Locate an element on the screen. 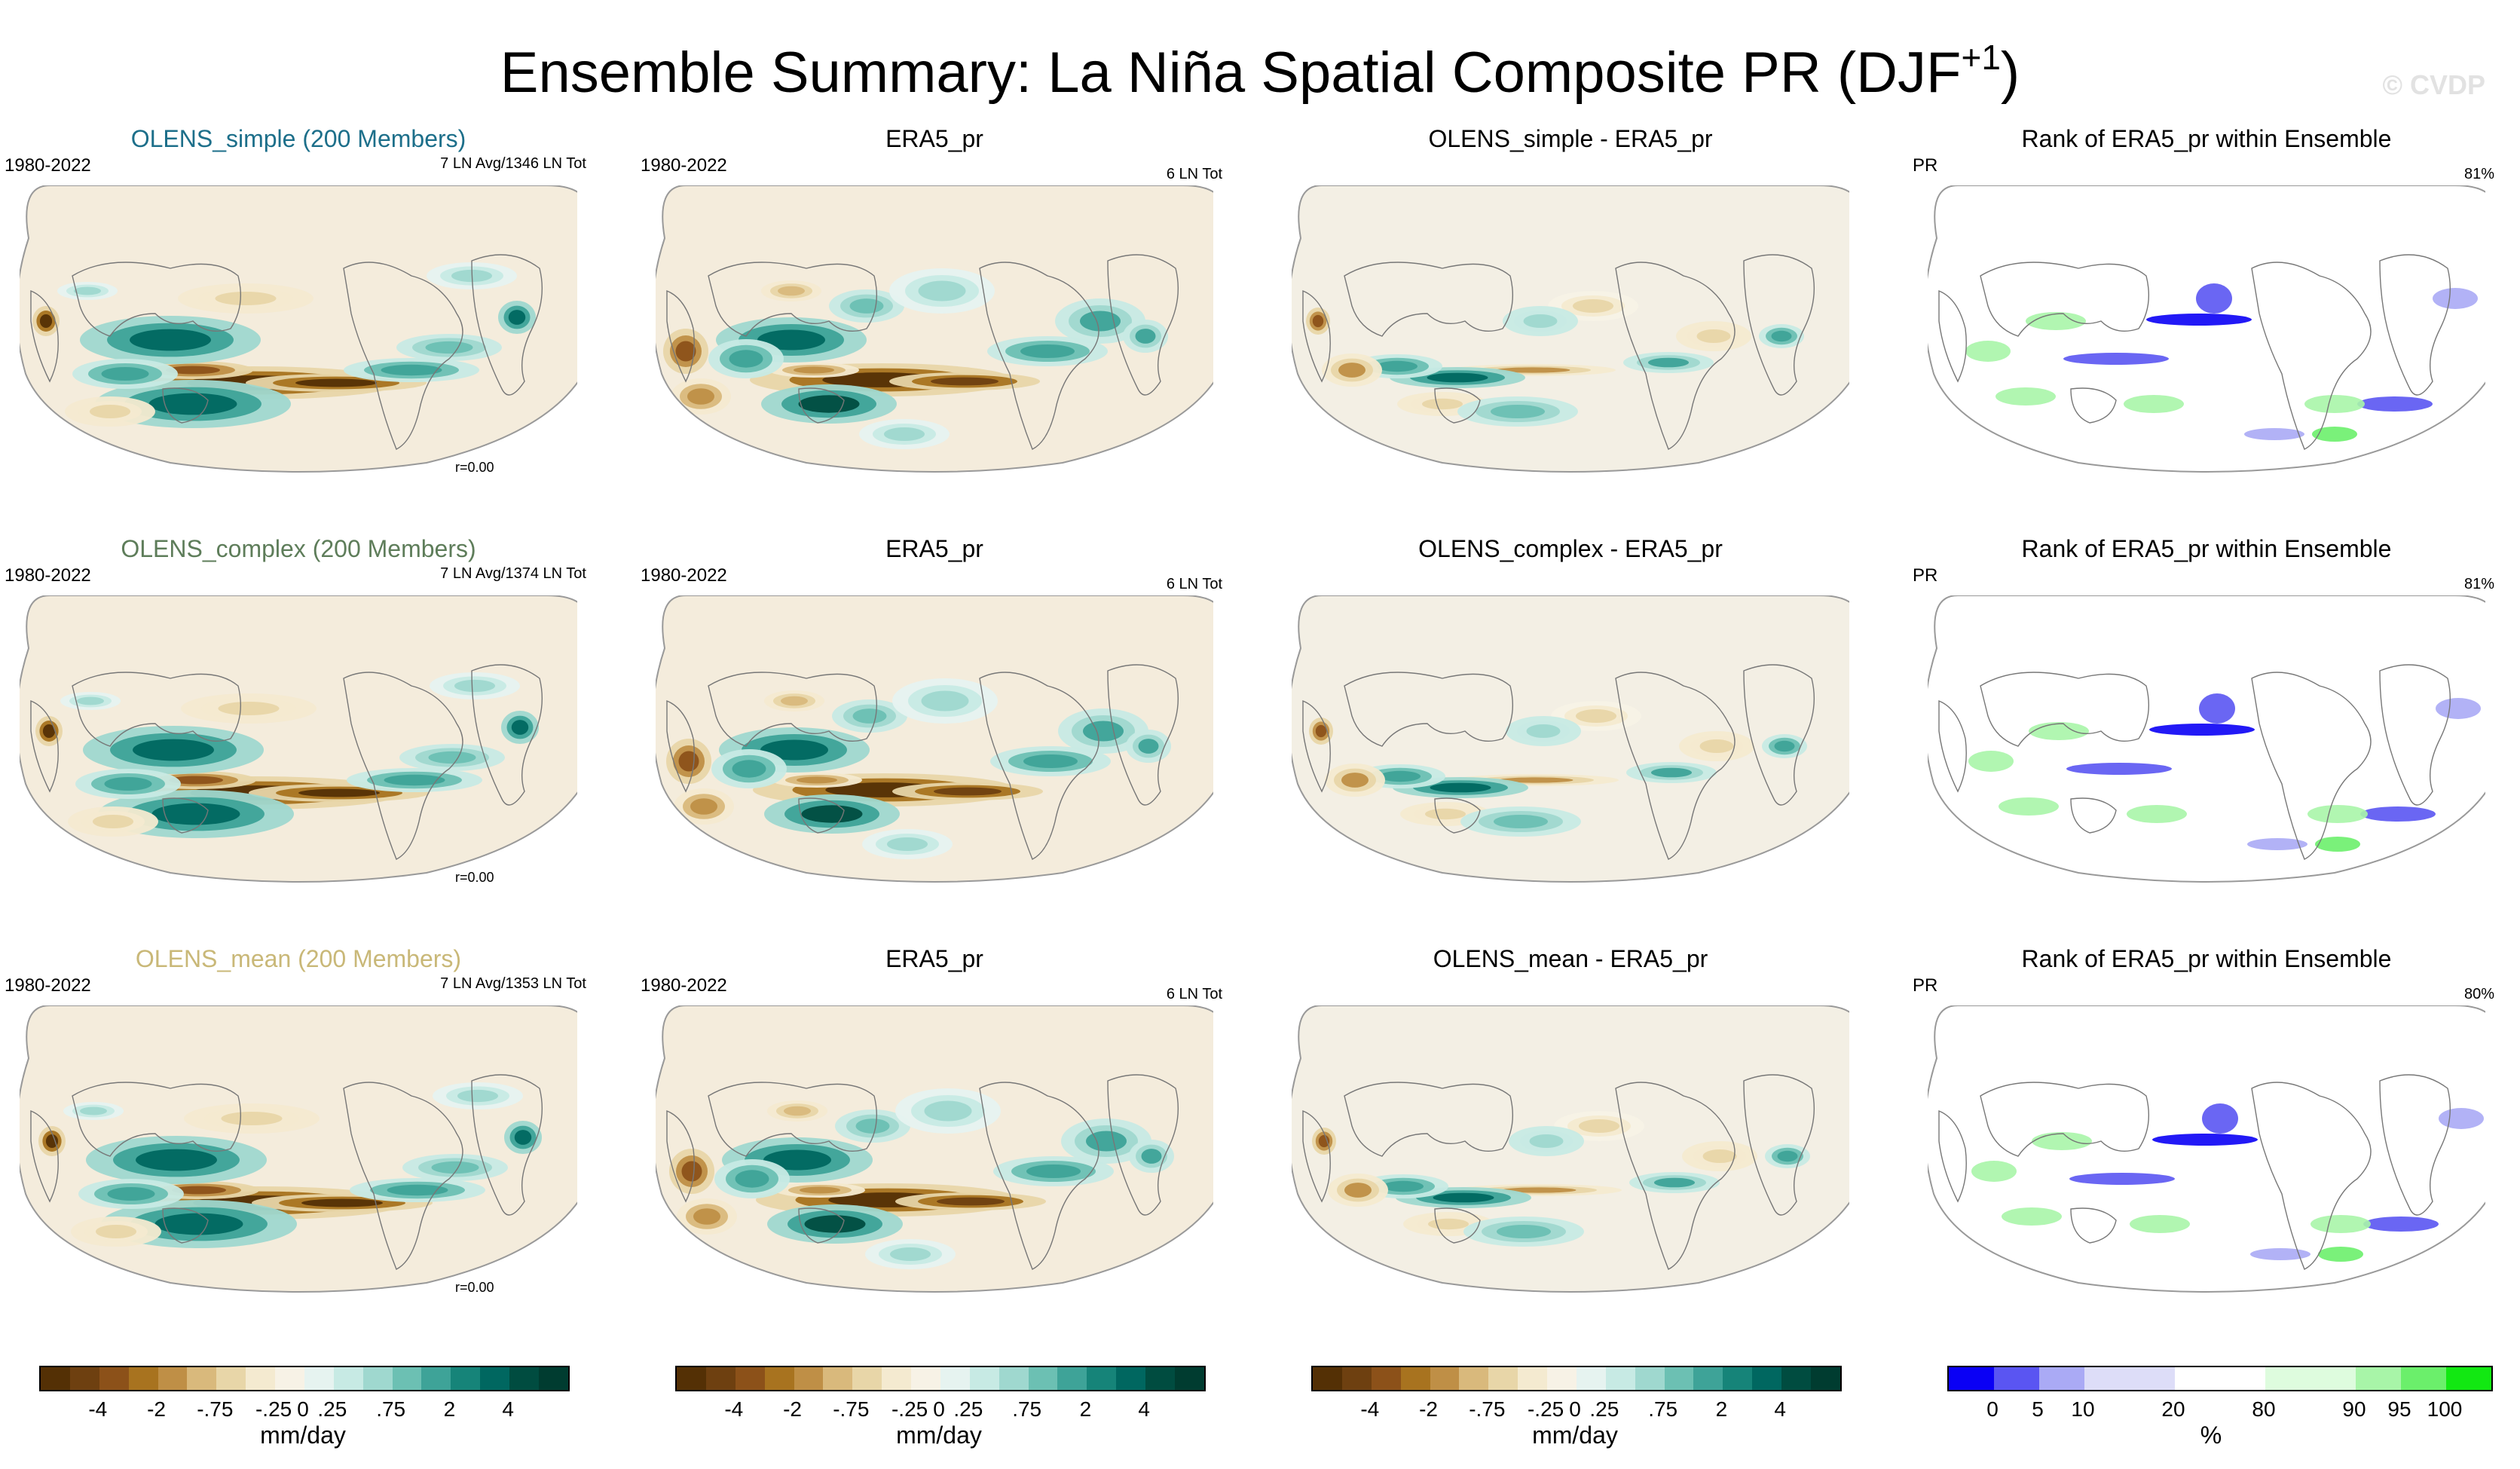  colorbar-tick-label: -2 is located at coordinates (156, 1409).